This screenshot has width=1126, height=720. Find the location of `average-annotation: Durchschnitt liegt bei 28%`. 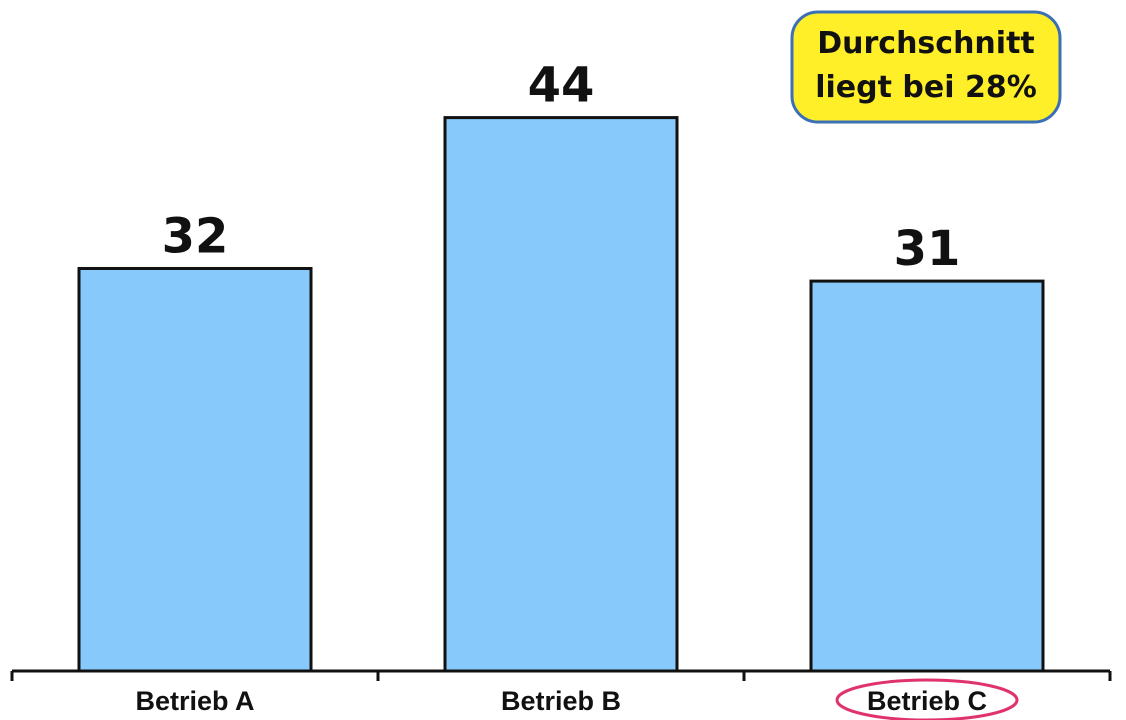

average-annotation: Durchschnitt liegt bei 28% is located at coordinates (926, 67).